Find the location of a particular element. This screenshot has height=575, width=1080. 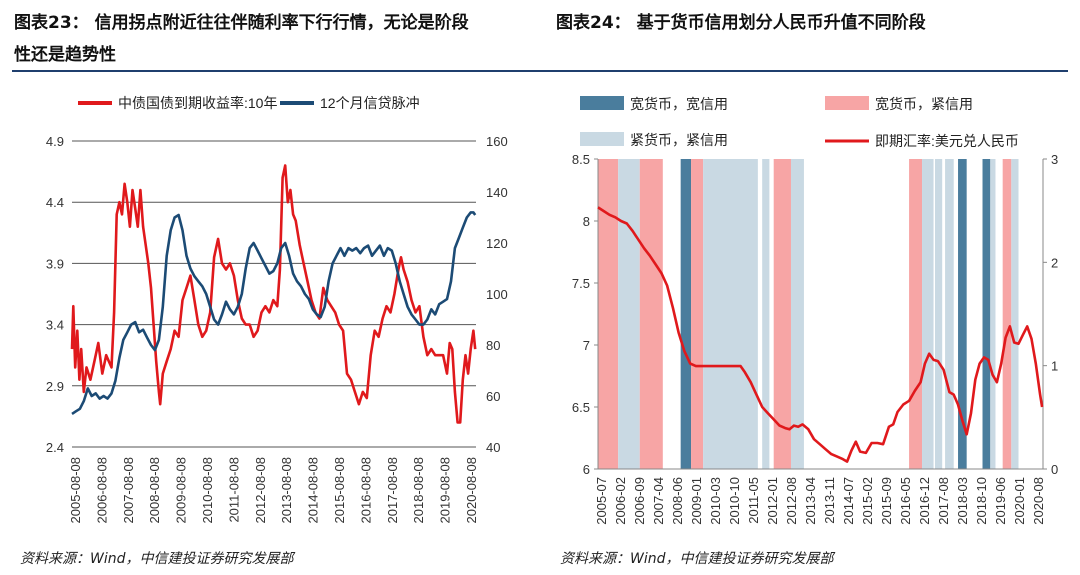

x-tick-label: 2016-12 is located at coordinates (924, 501).